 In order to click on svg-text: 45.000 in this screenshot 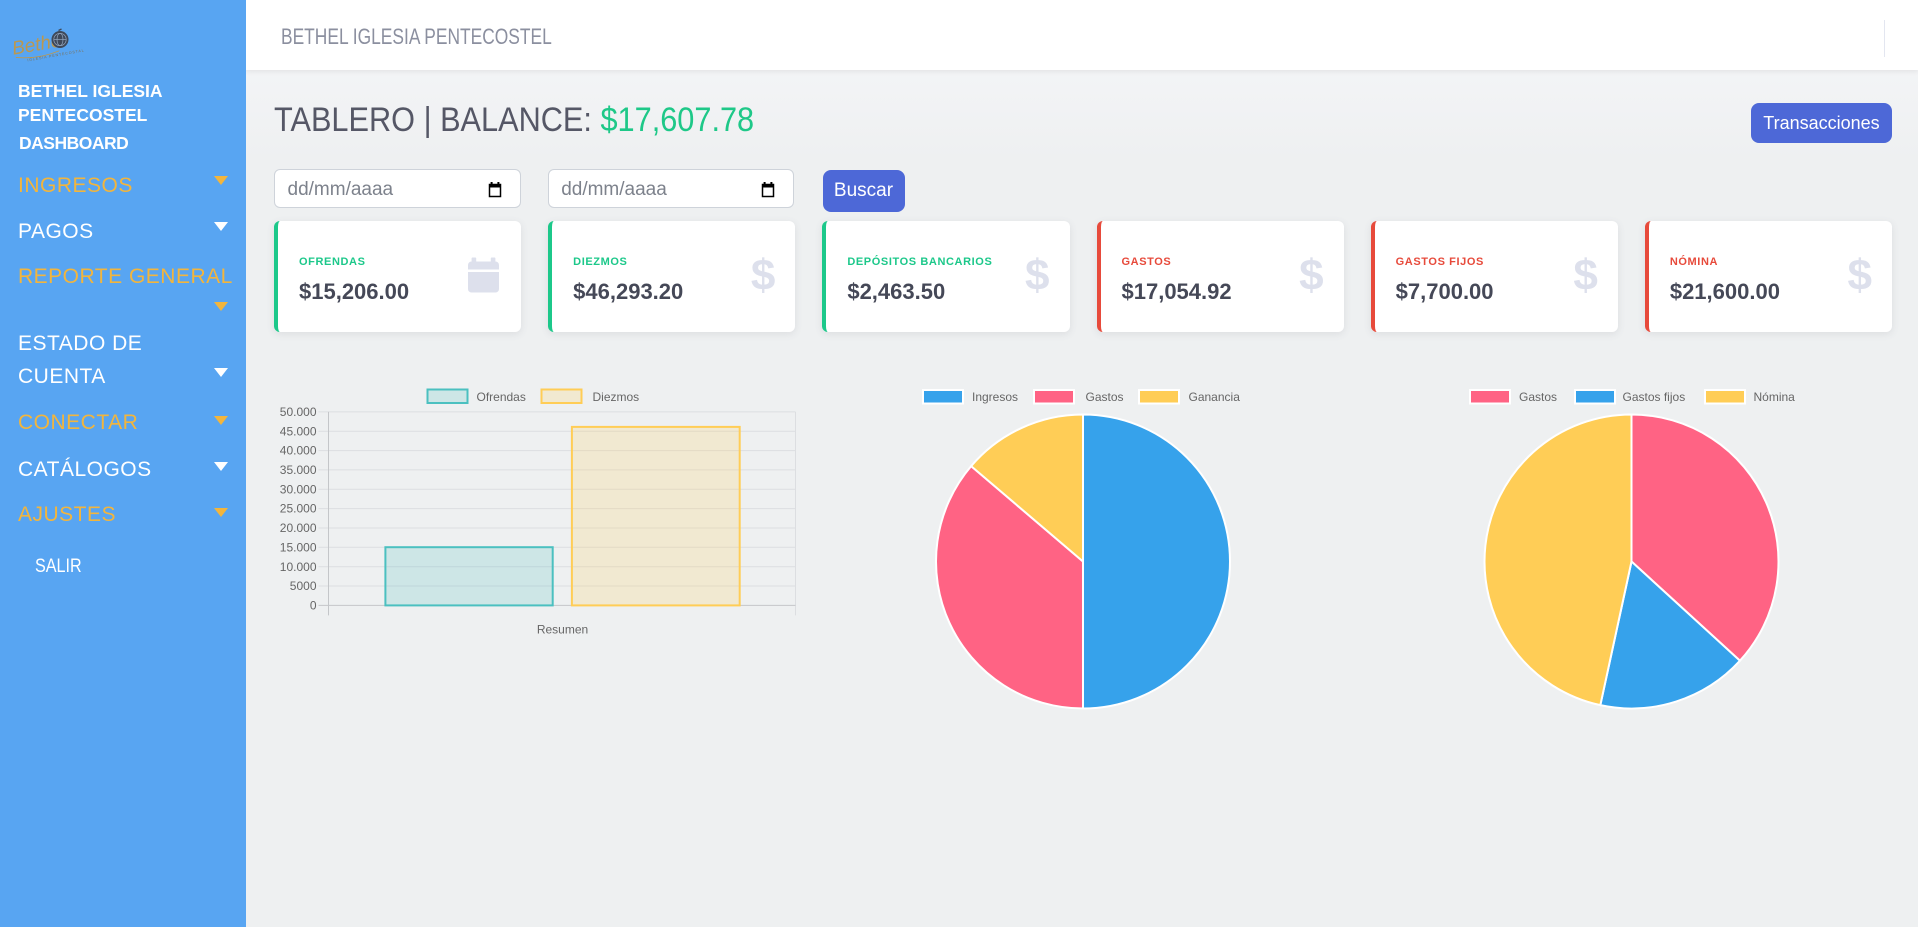, I will do `click(298, 431)`.